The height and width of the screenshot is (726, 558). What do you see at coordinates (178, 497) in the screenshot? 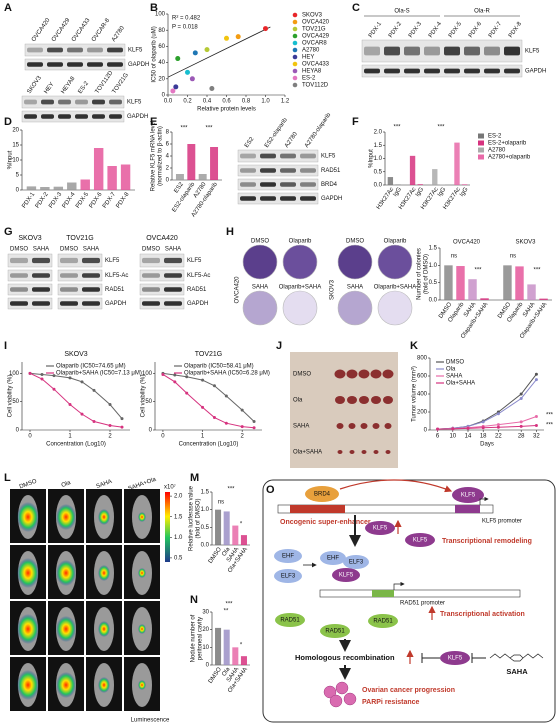
I see `colorbar-tick-label: 2.0` at bounding box center [178, 497].